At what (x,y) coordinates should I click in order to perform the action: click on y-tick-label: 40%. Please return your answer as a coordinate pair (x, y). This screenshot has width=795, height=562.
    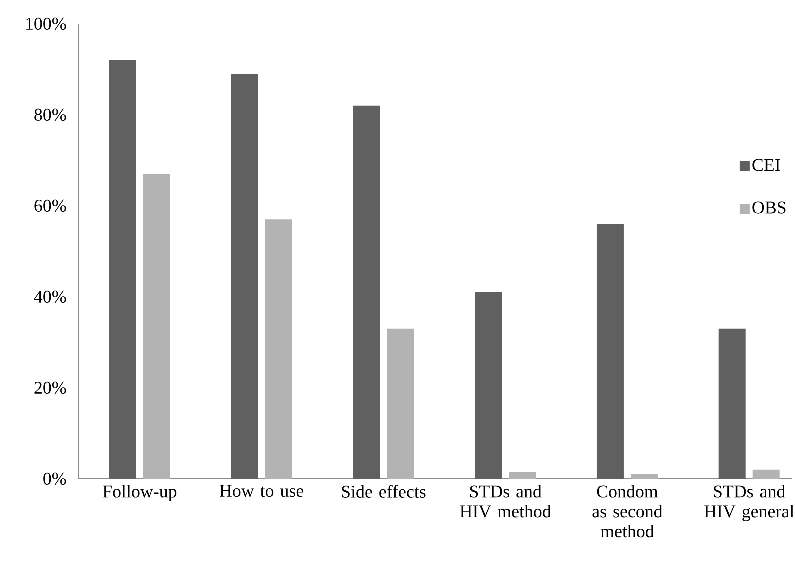
    Looking at the image, I should click on (50, 297).